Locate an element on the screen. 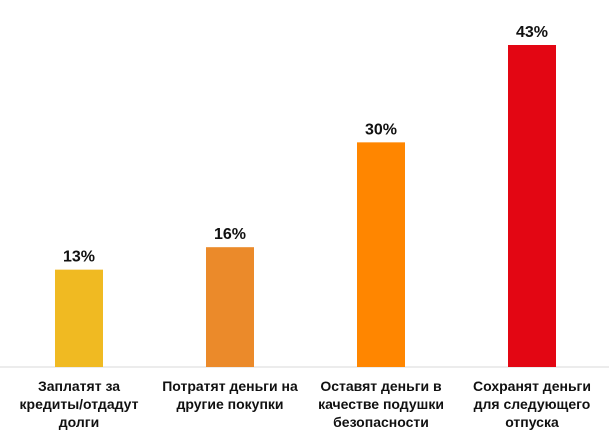 The height and width of the screenshot is (436, 609). category-label-line: Потратят деньги на is located at coordinates (230, 386).